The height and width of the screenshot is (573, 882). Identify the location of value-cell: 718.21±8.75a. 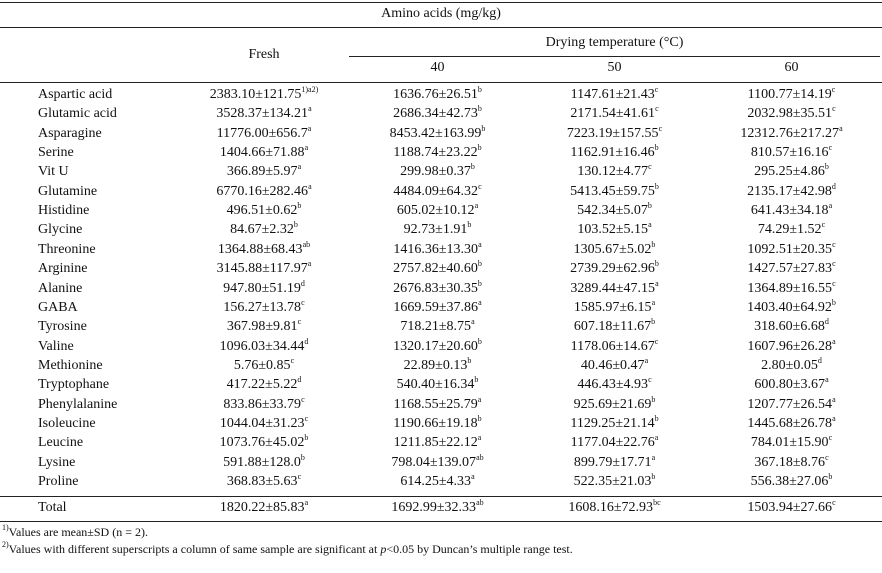
(437, 326).